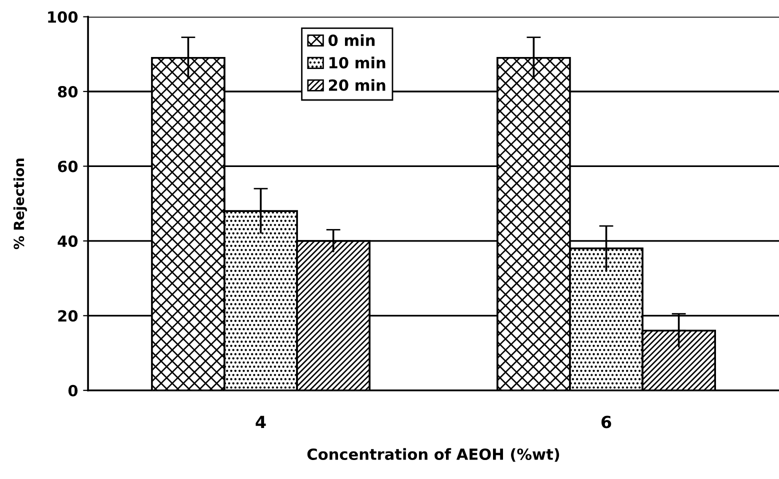 Image resolution: width=779 pixels, height=479 pixels. I want to click on y-tick-label: 20, so click(68, 316).